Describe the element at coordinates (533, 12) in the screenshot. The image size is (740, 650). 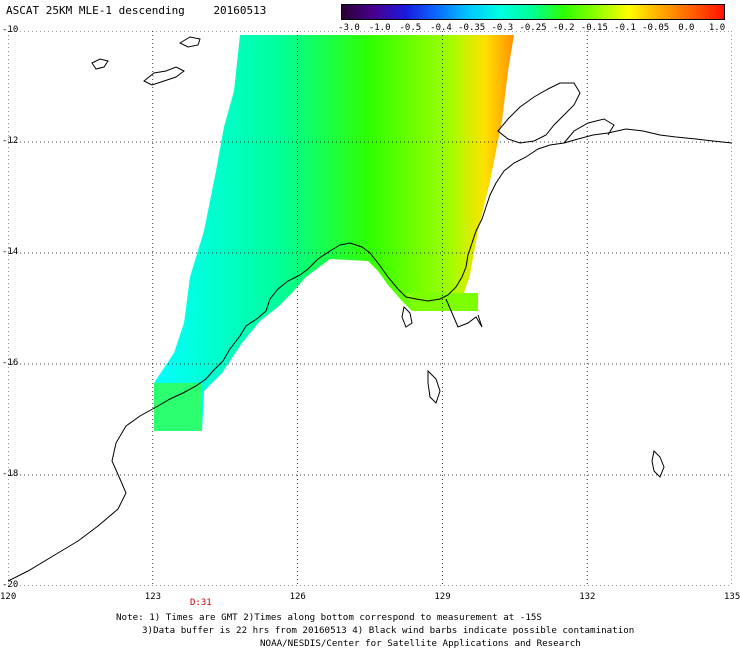
I see `color-scale-bar` at that location.